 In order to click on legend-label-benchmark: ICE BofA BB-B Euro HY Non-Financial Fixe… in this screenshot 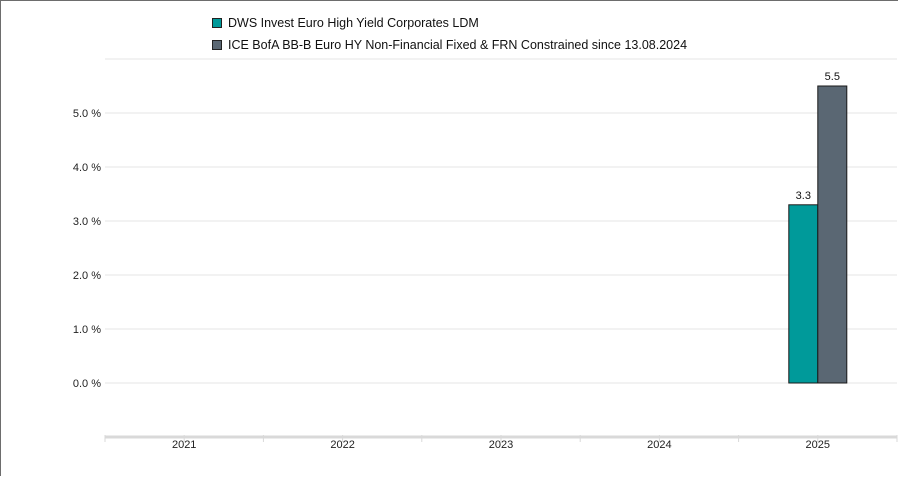, I will do `click(458, 45)`.